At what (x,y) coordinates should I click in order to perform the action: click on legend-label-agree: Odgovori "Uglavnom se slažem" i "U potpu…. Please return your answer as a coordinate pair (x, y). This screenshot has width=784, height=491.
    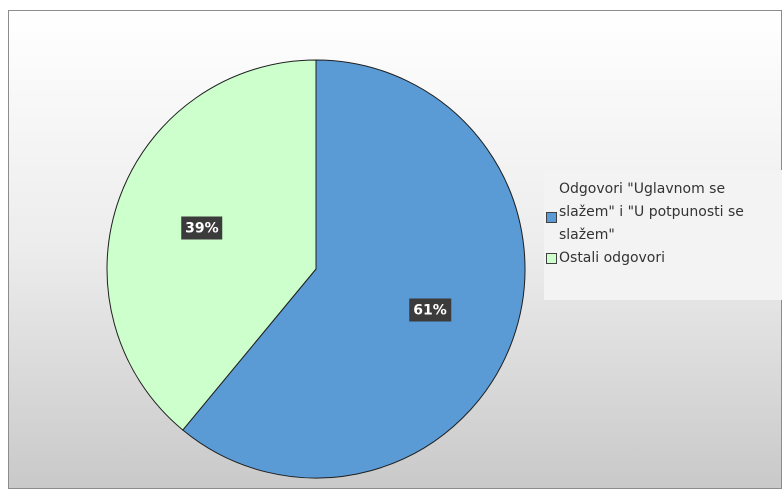
    Looking at the image, I should click on (651, 212).